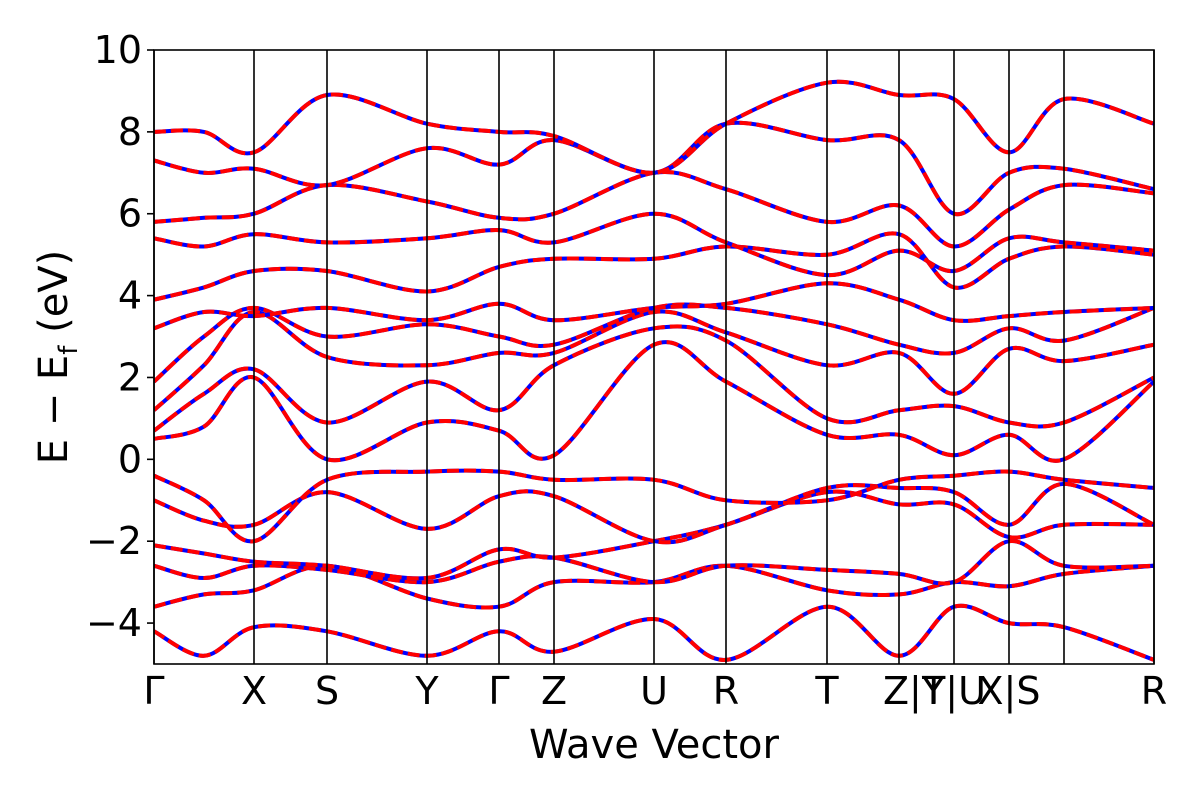  Describe the element at coordinates (69, 350) in the screenshot. I see `y-axis-label-subscript: f` at that location.